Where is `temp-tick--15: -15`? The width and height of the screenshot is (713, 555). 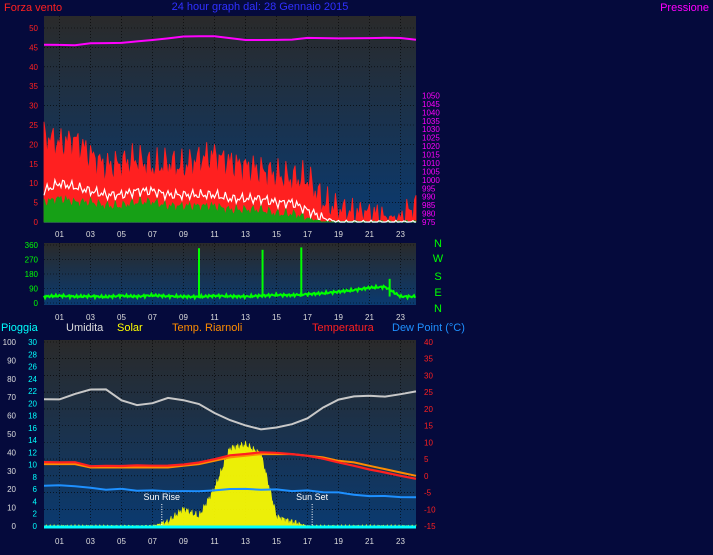 temp-tick--15: -15 is located at coordinates (430, 526).